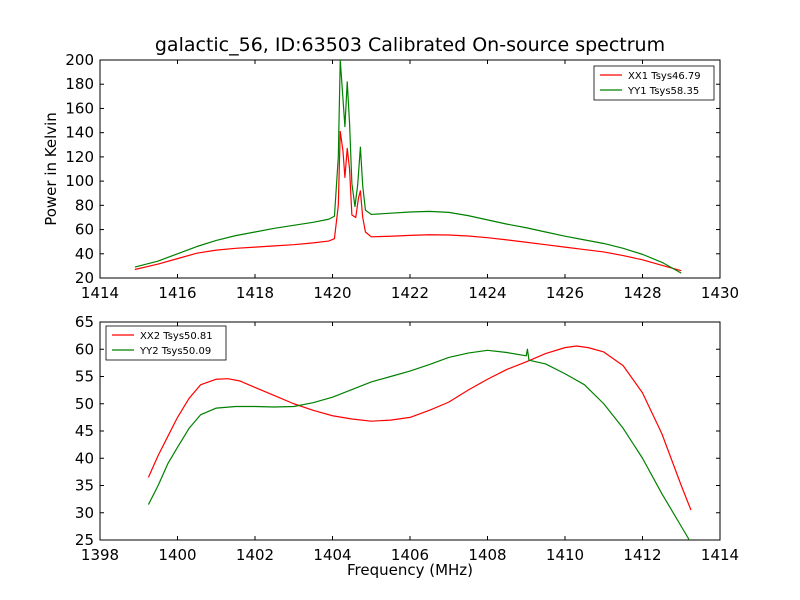 The width and height of the screenshot is (800, 600). I want to click on y-tick-label: 180, so click(79, 84).